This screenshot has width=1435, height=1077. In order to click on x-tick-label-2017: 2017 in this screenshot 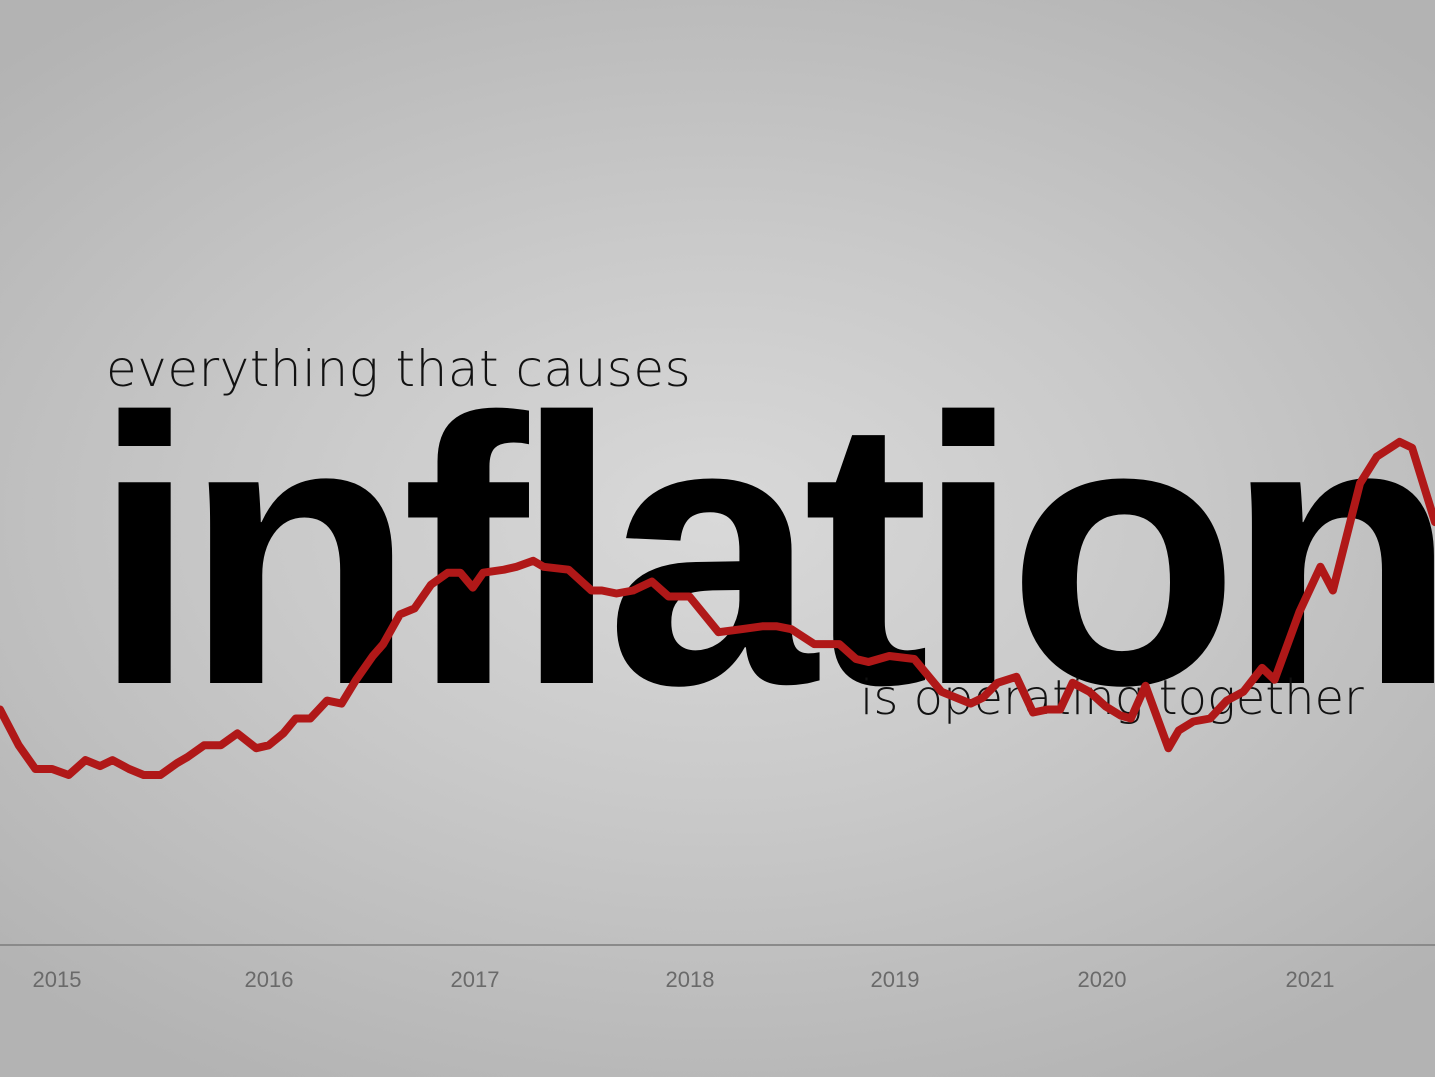, I will do `click(475, 979)`.